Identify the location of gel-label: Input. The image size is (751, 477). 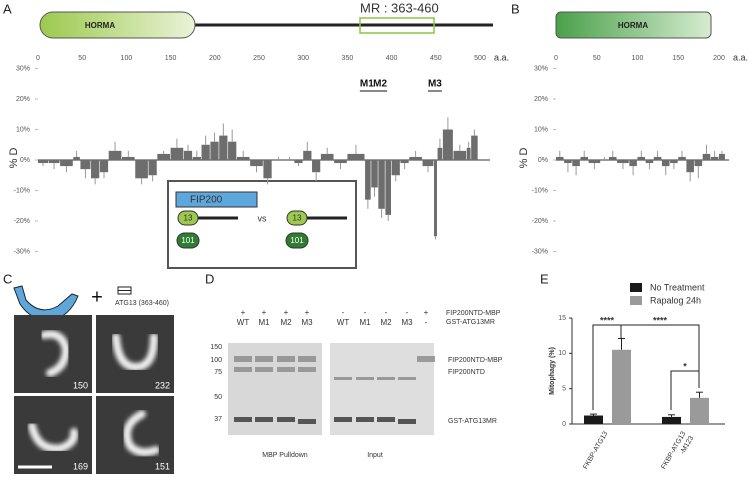
(375, 455).